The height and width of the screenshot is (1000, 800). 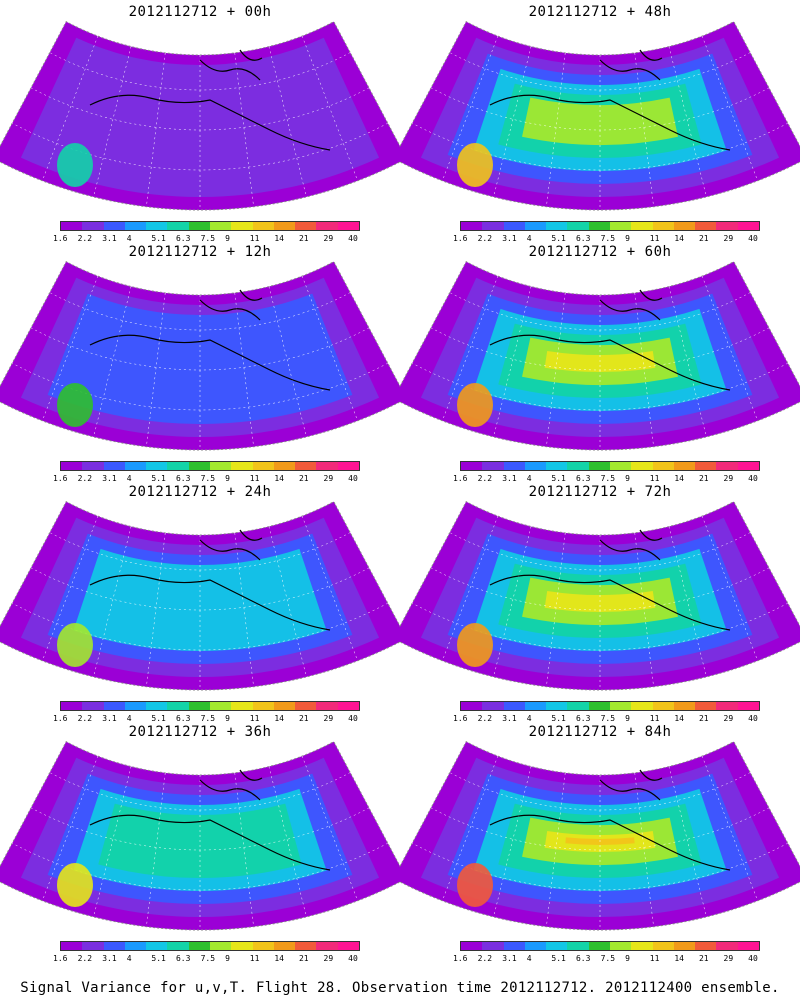 What do you see at coordinates (208, 718) in the screenshot?
I see `colorbar-tick-label: 7.5` at bounding box center [208, 718].